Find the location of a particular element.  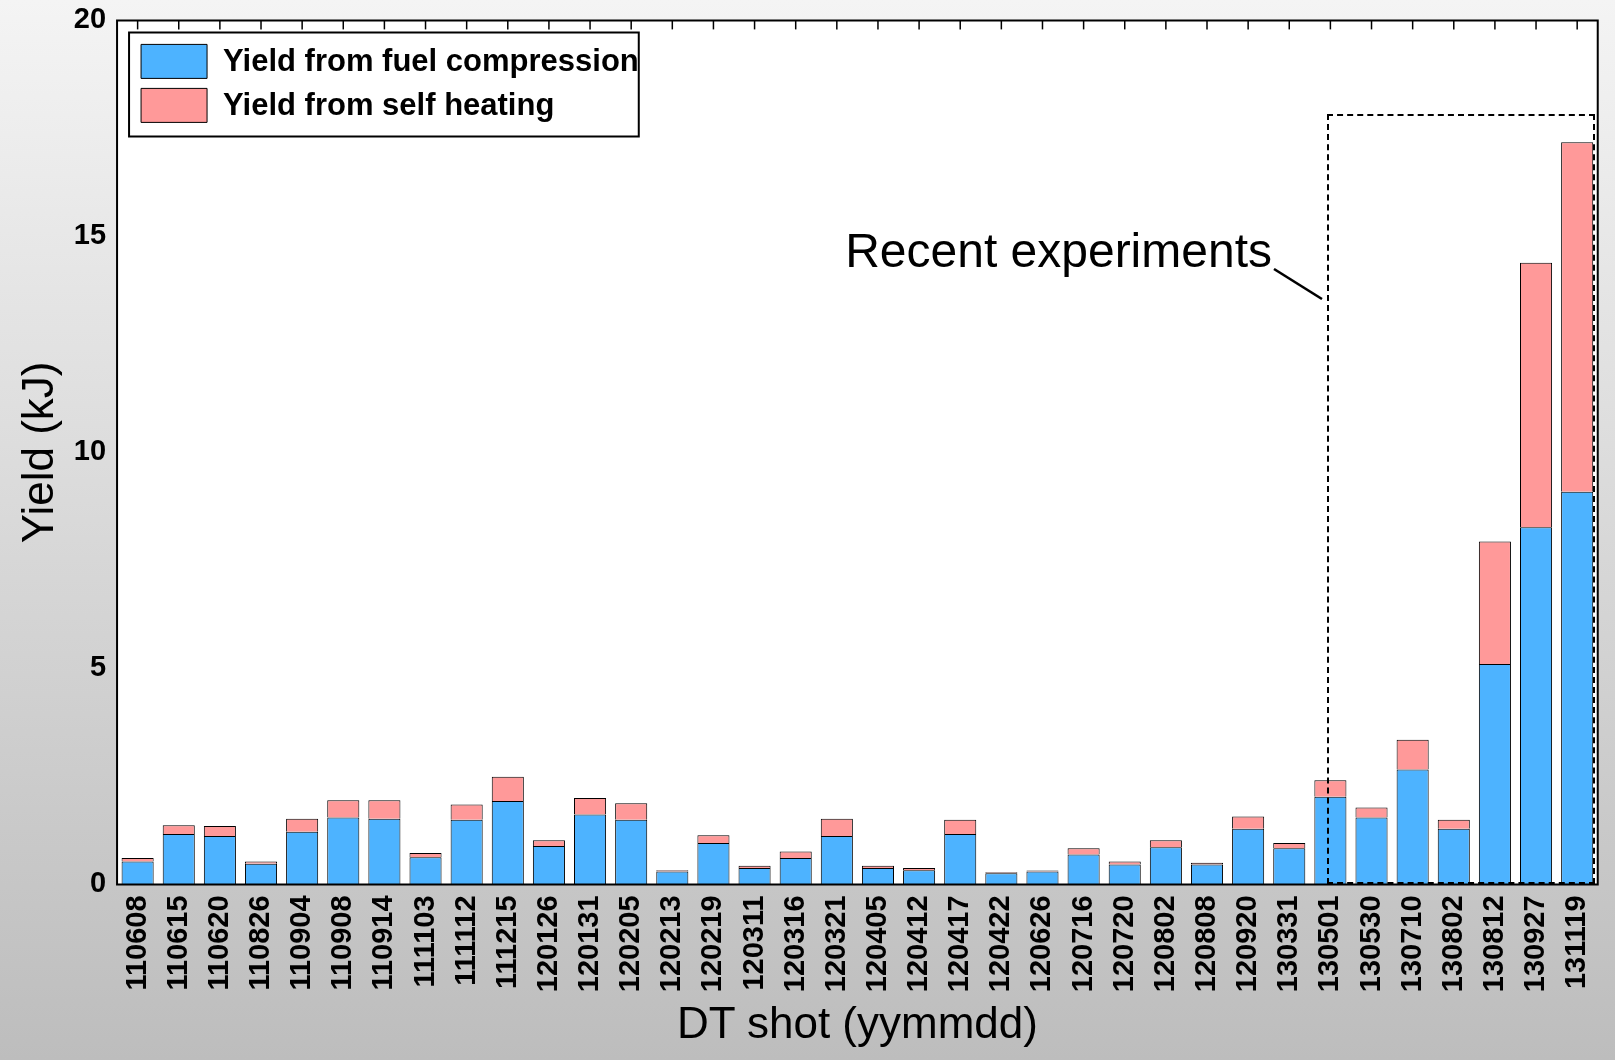

y-tick-label: 15 is located at coordinates (90, 234).